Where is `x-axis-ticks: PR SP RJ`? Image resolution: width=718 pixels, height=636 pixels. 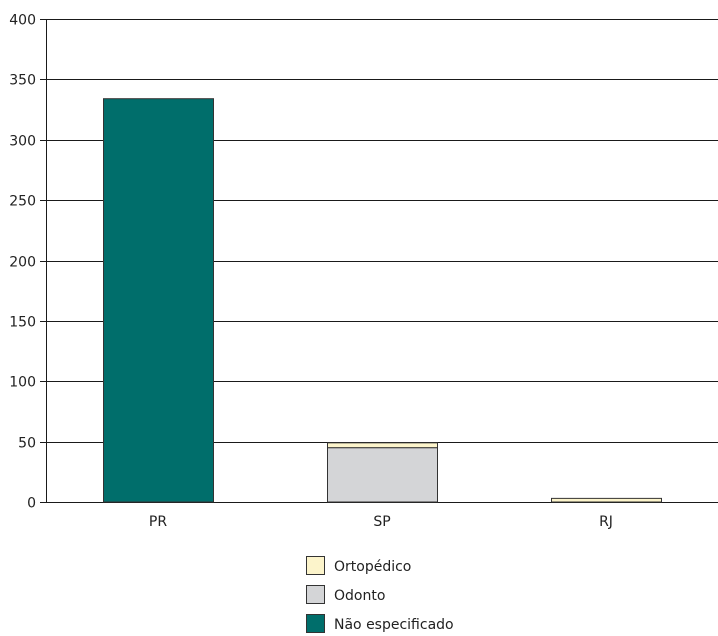
x-axis-ticks: PR SP RJ is located at coordinates (381, 522).